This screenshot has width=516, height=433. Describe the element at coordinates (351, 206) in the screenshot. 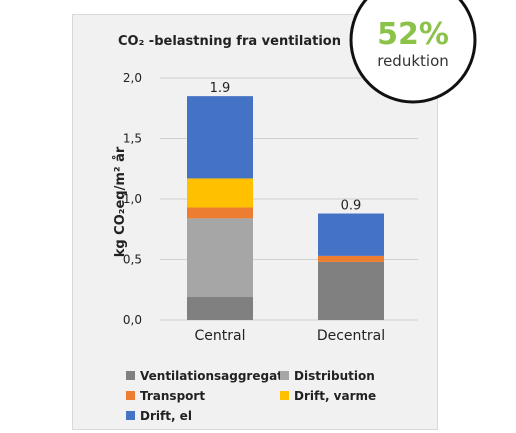

I see `data-label: 0.9` at that location.